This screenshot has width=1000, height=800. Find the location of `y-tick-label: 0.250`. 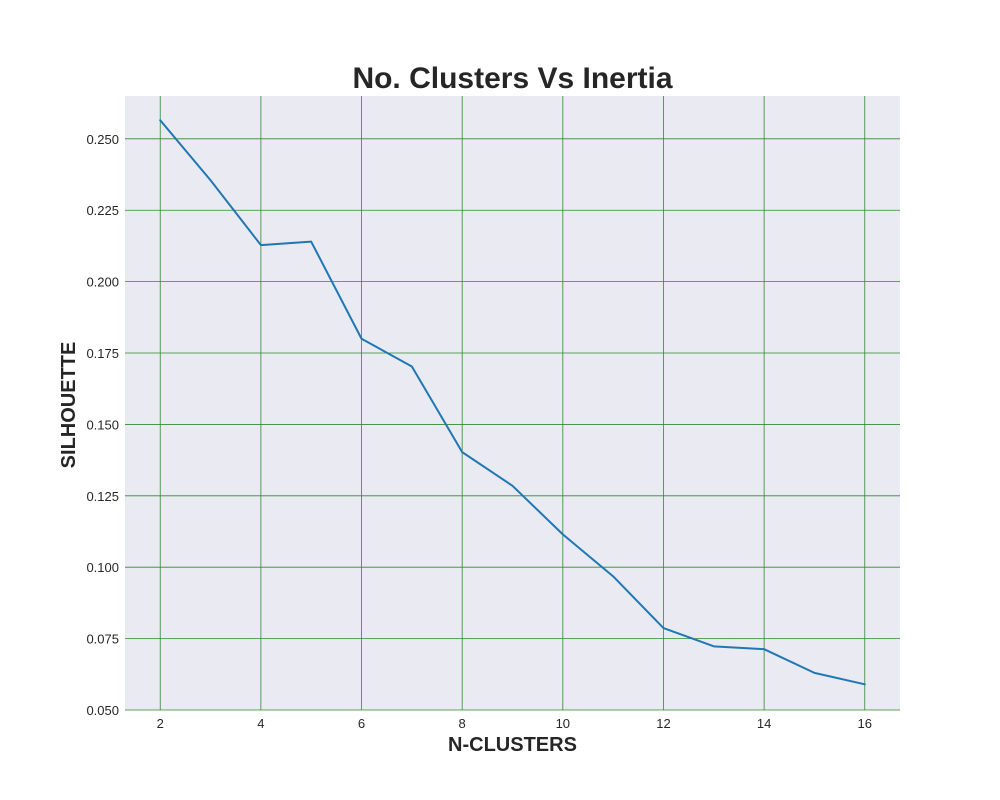

y-tick-label: 0.250 is located at coordinates (102, 139).